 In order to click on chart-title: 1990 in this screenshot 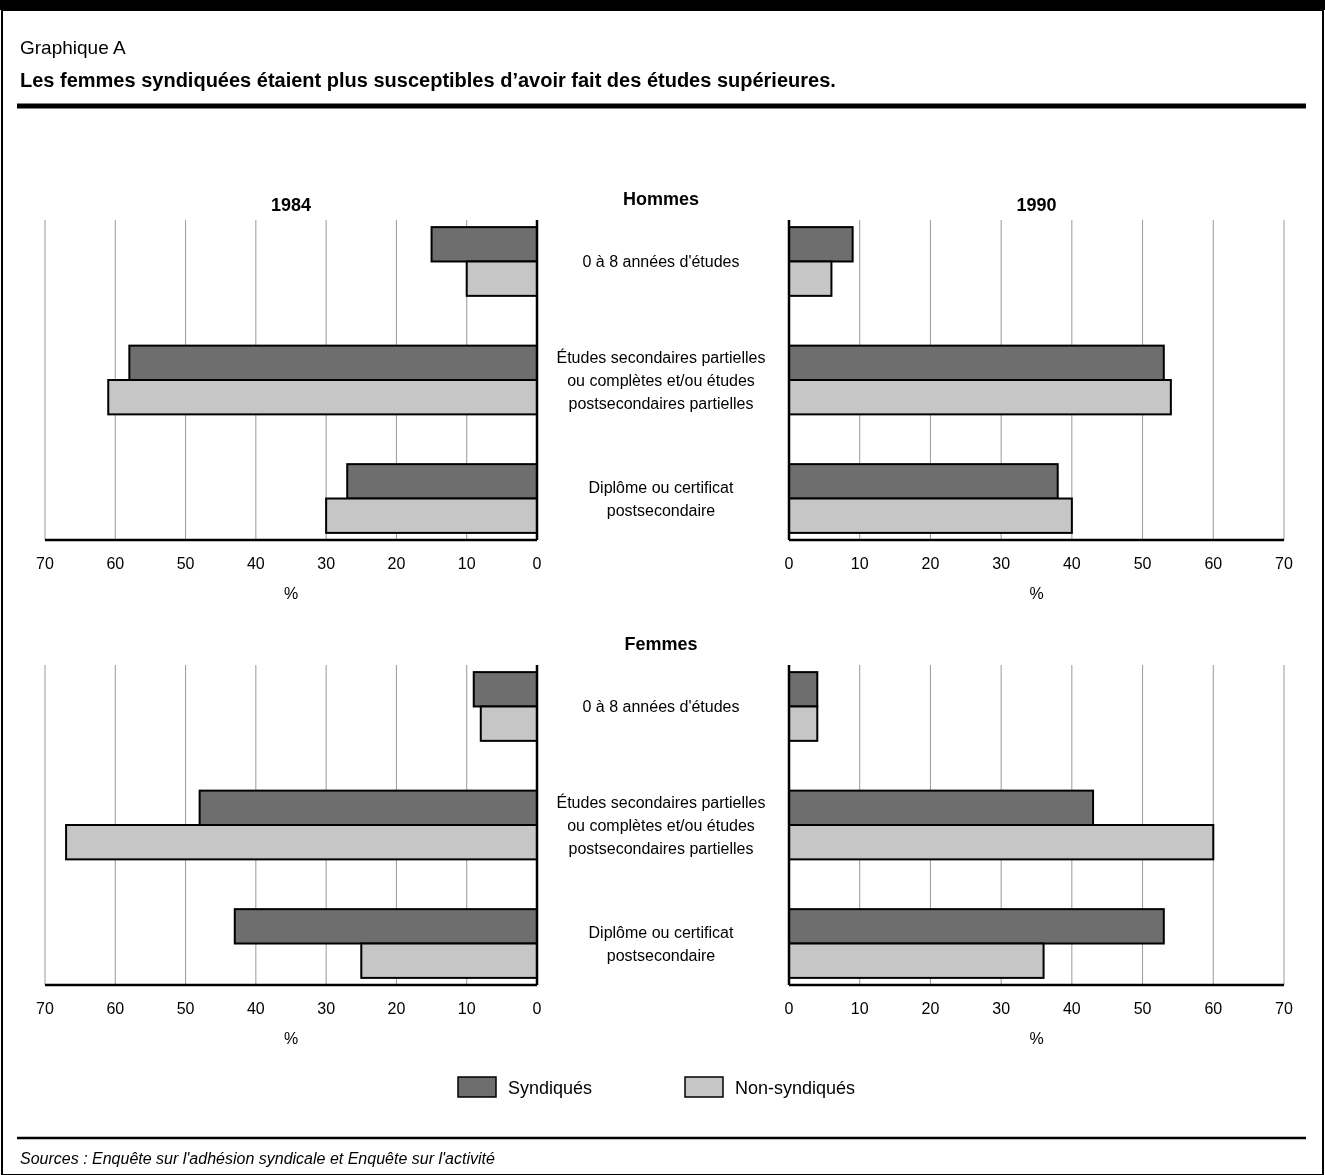, I will do `click(1036, 205)`.